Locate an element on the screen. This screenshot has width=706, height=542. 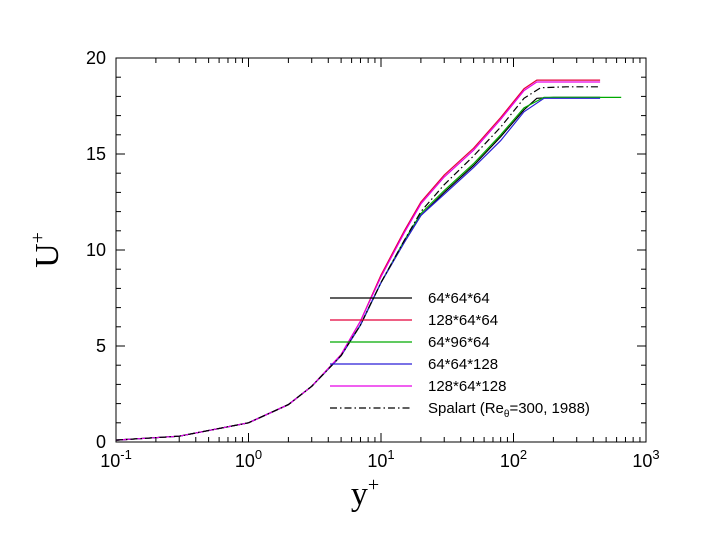
y-tick-label: 15 is located at coordinates (96, 154).